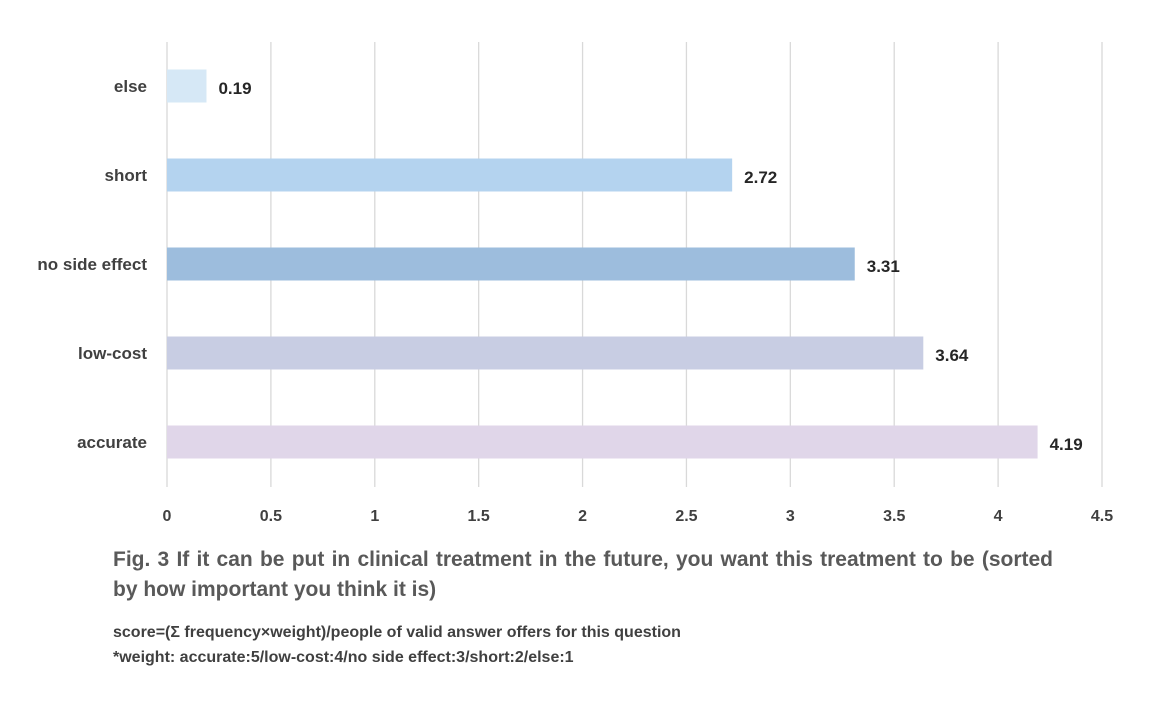 The image size is (1165, 704). What do you see at coordinates (271, 516) in the screenshot?
I see `x-tick-label: 0.5` at bounding box center [271, 516].